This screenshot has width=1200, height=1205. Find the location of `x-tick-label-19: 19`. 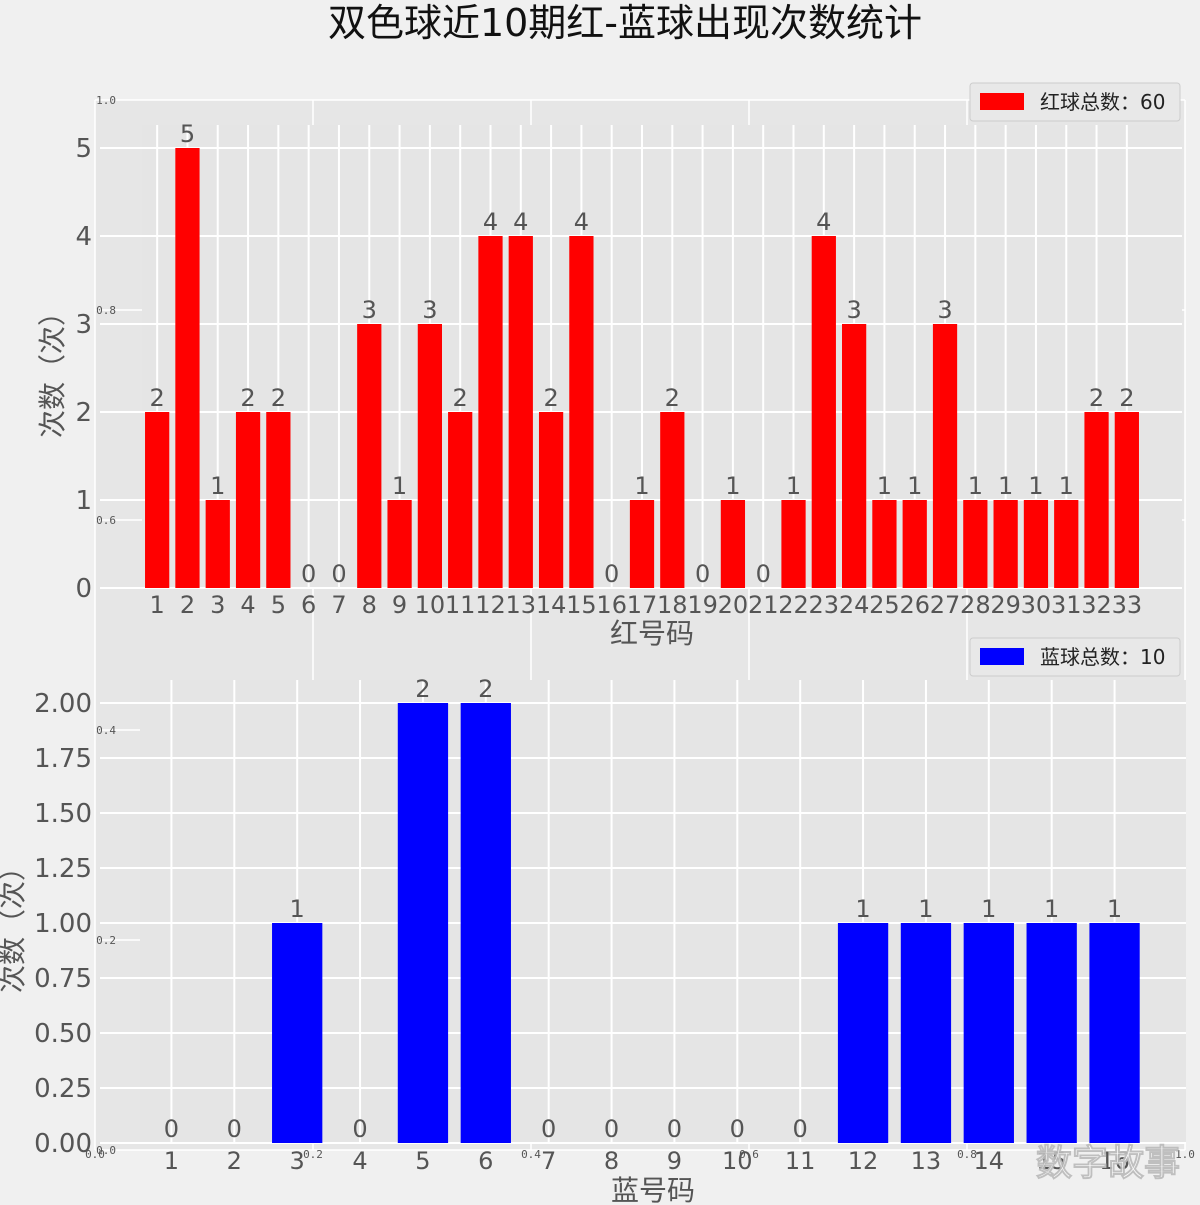

x-tick-label-19: 19 is located at coordinates (702, 605).